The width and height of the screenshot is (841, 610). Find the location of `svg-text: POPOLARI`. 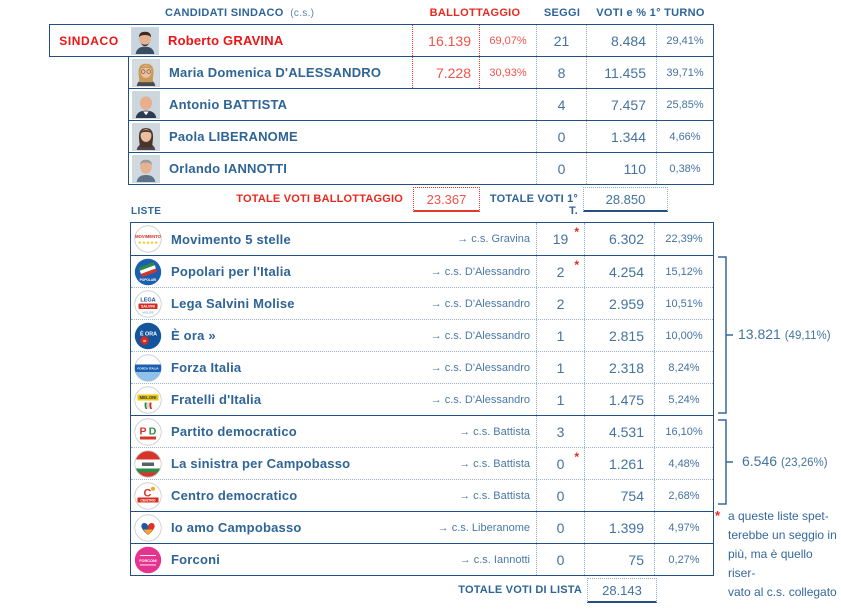

svg-text: POPOLARI is located at coordinates (148, 280).